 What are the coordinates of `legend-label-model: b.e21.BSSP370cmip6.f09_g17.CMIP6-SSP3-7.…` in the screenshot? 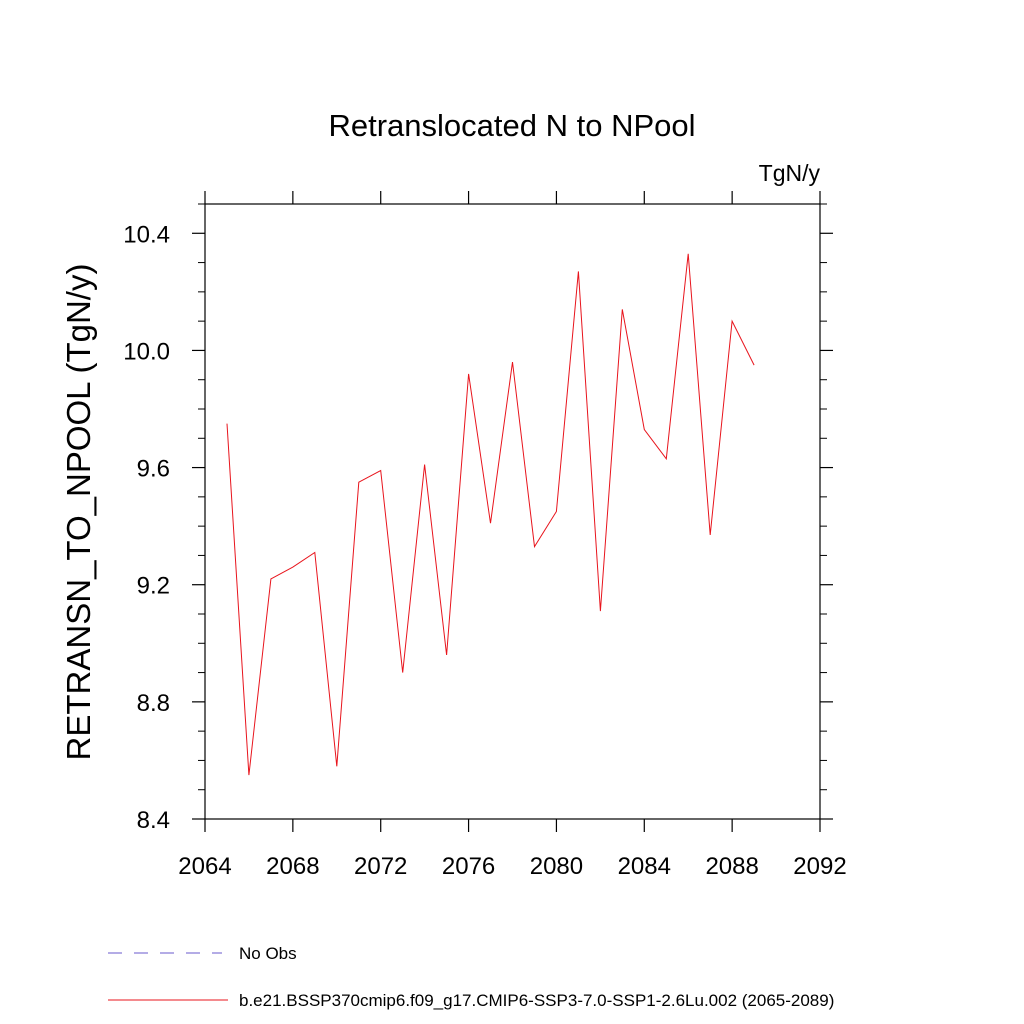 It's located at (536, 1000).